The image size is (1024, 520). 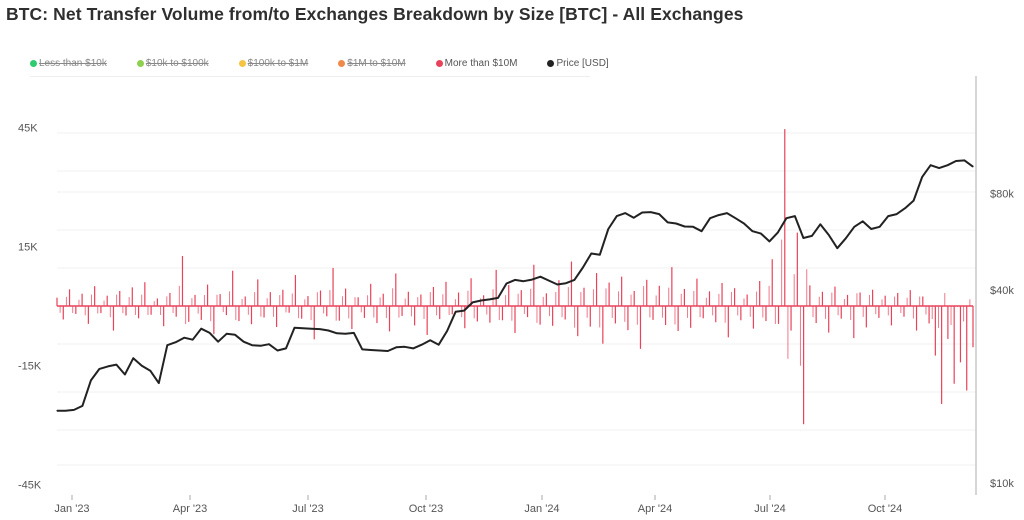 What do you see at coordinates (578, 63) in the screenshot?
I see `legend-item-price: Price [USD]` at bounding box center [578, 63].